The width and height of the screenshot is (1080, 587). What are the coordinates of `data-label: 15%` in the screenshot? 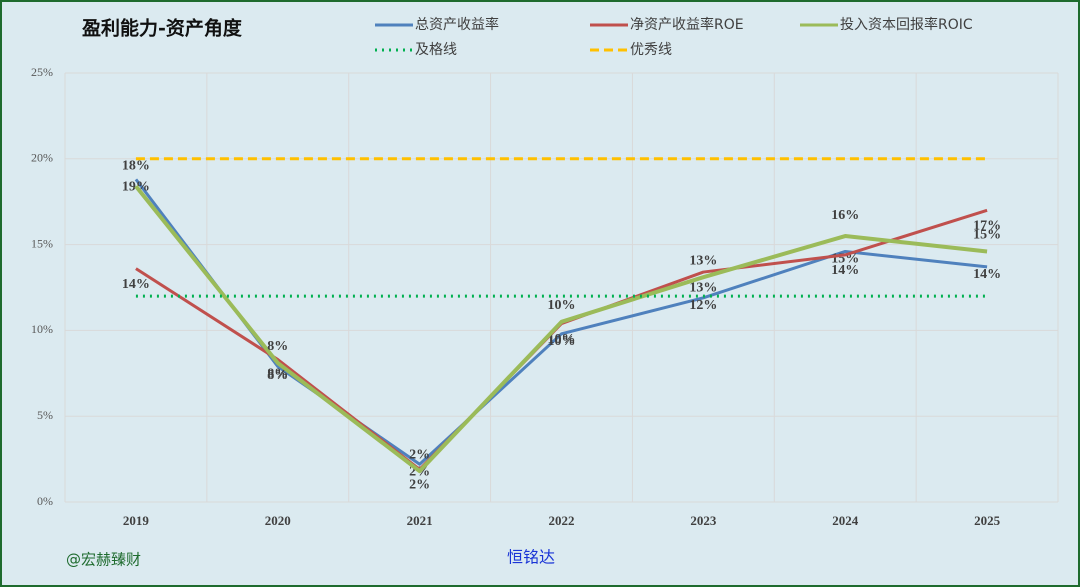 It's located at (987, 235).